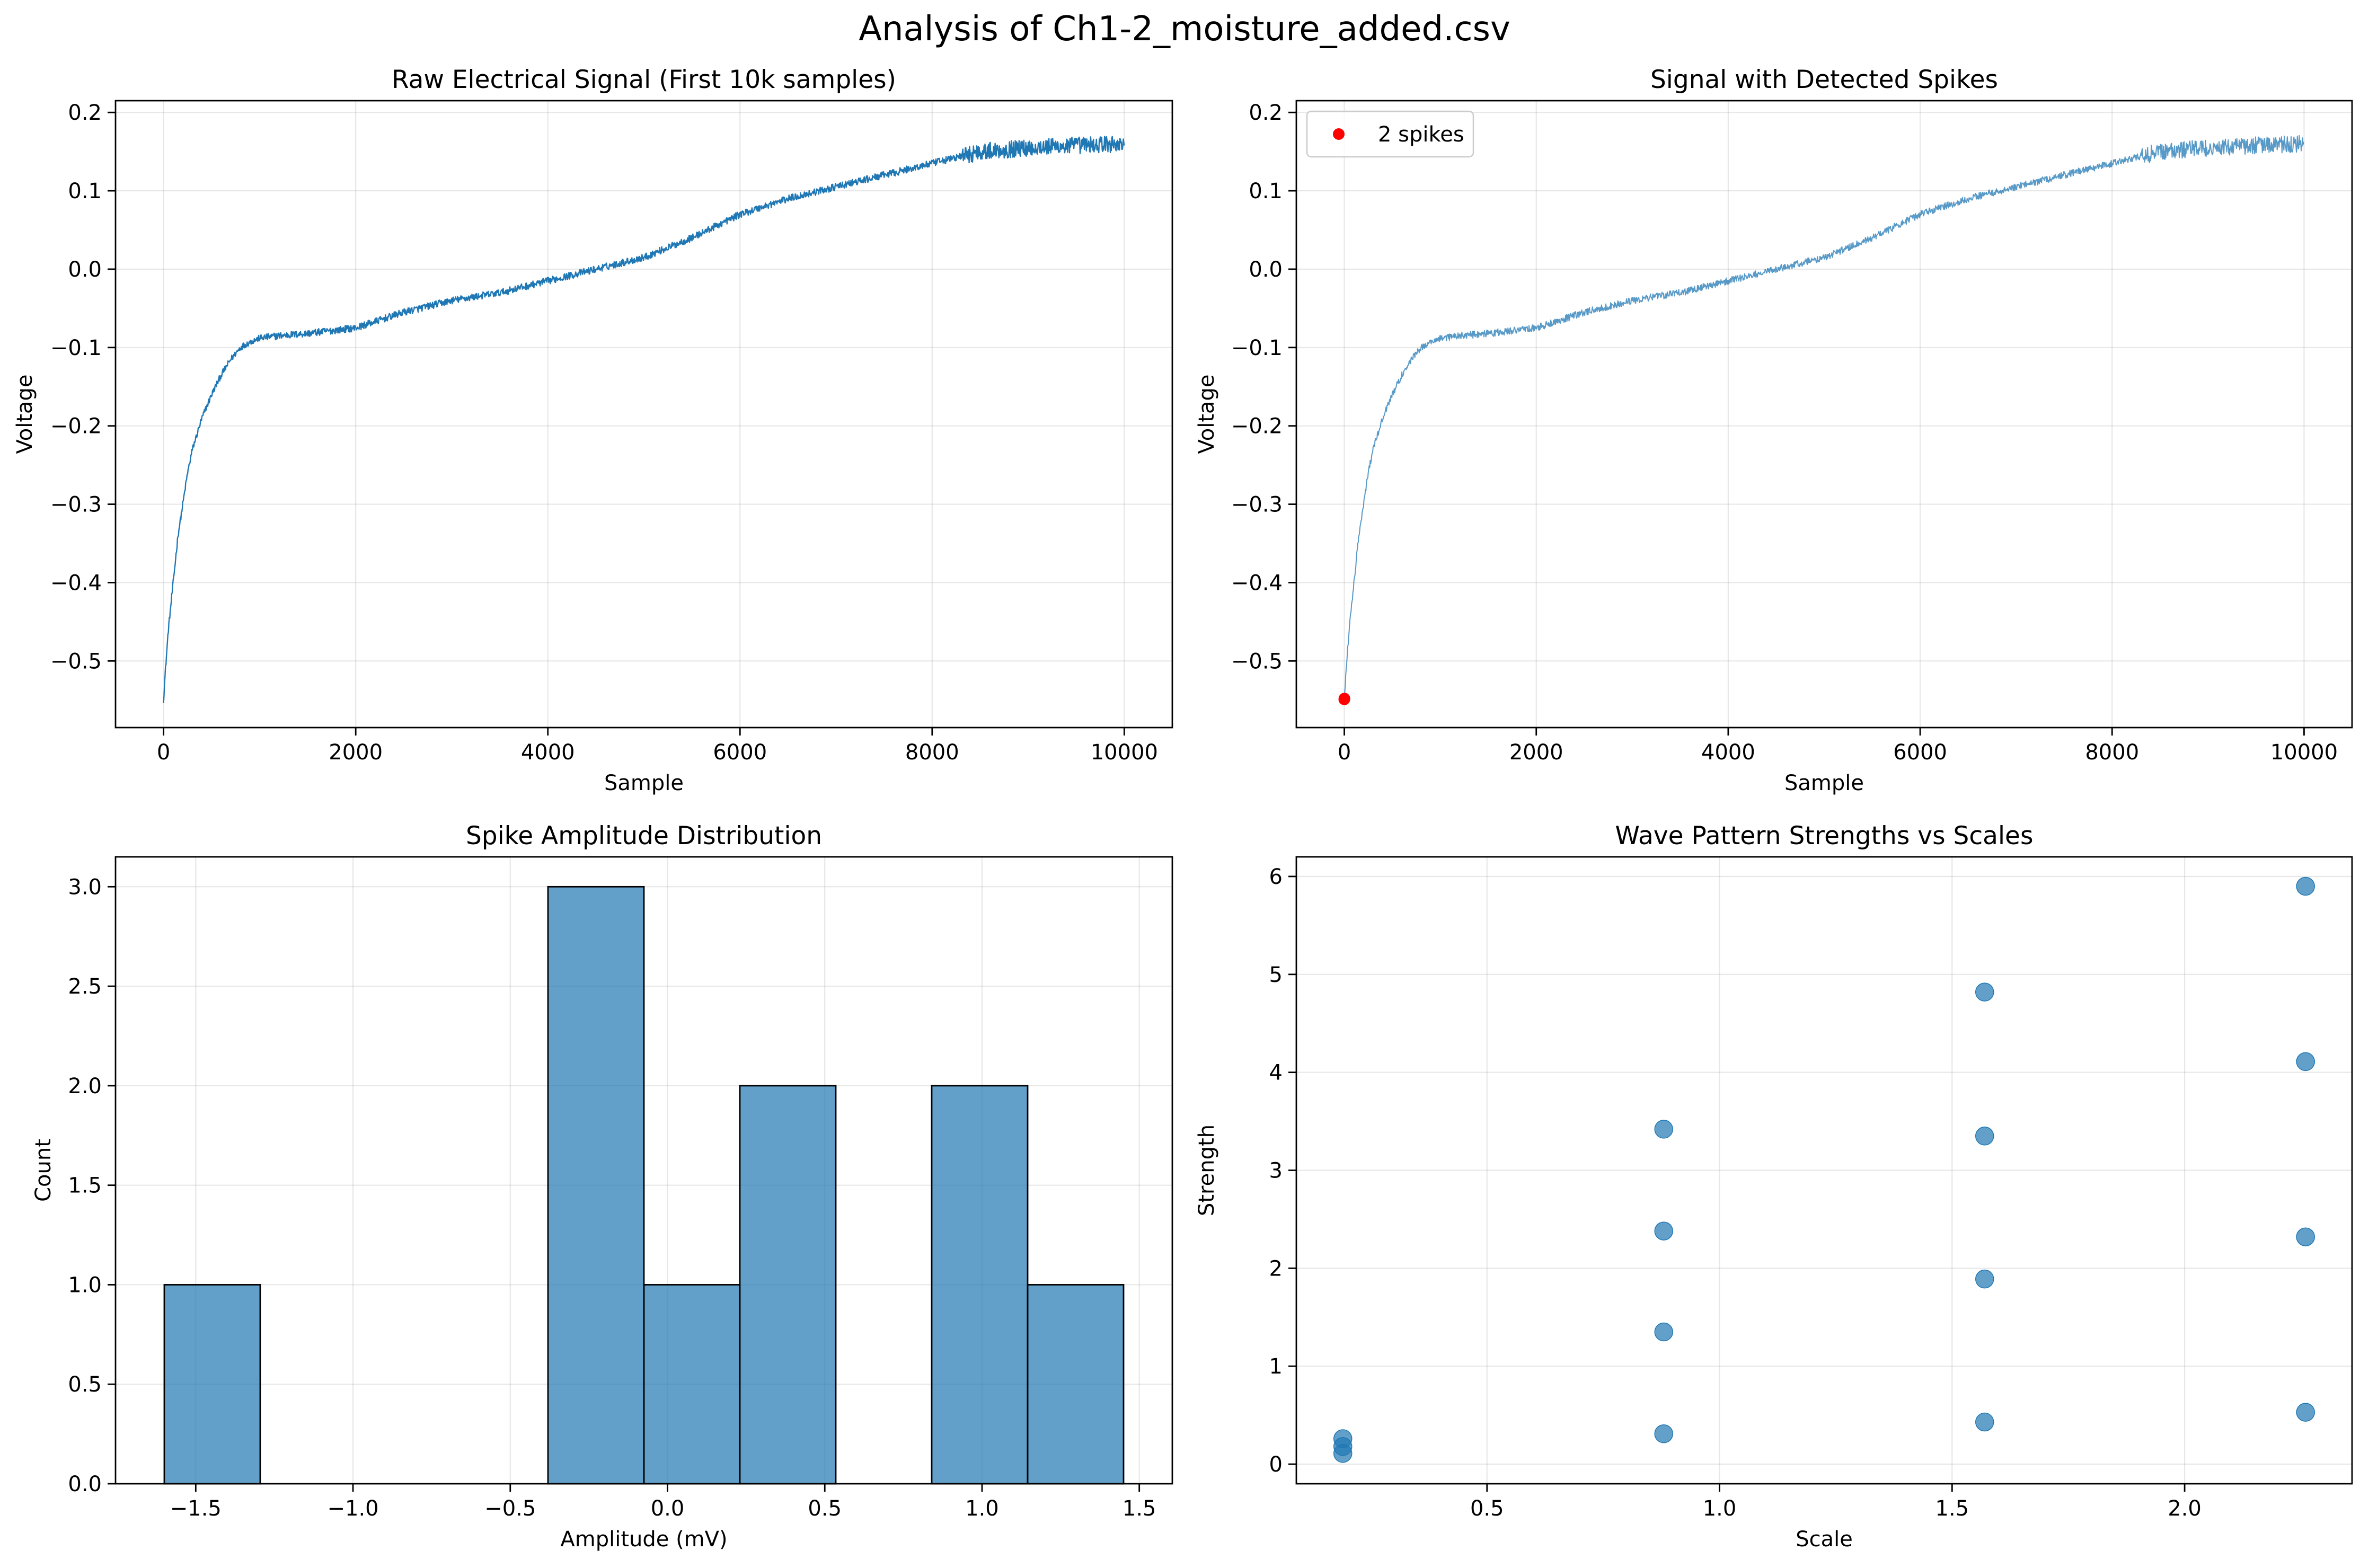 This screenshot has height=1568, width=2369. I want to click on legend-box, so click(1390, 134).